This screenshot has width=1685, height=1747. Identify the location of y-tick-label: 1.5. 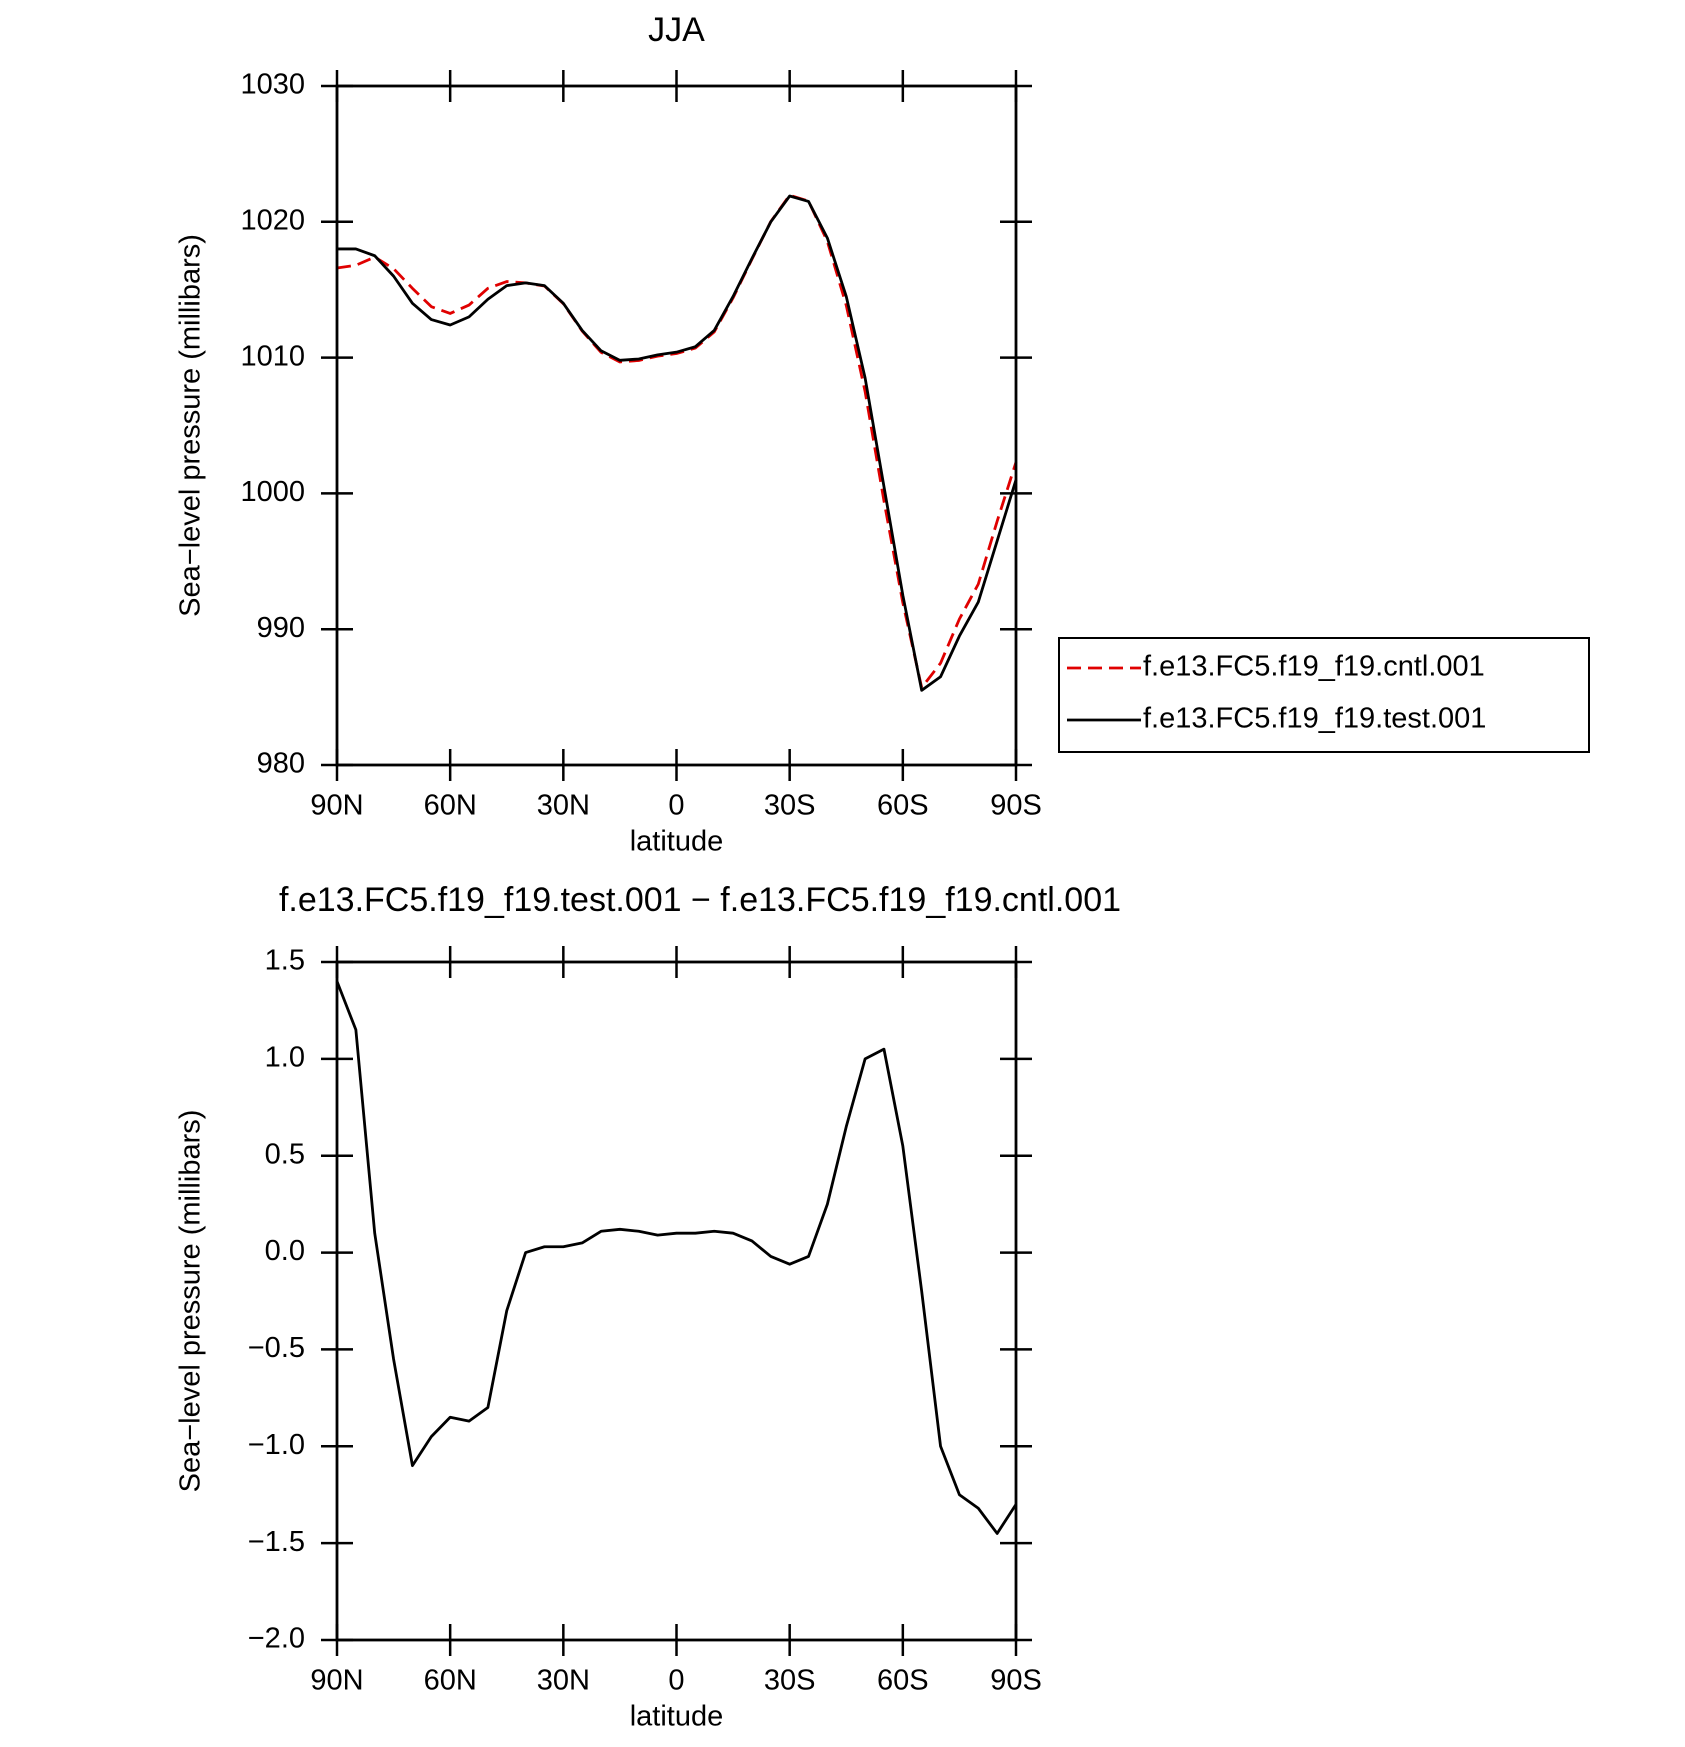
(285, 961).